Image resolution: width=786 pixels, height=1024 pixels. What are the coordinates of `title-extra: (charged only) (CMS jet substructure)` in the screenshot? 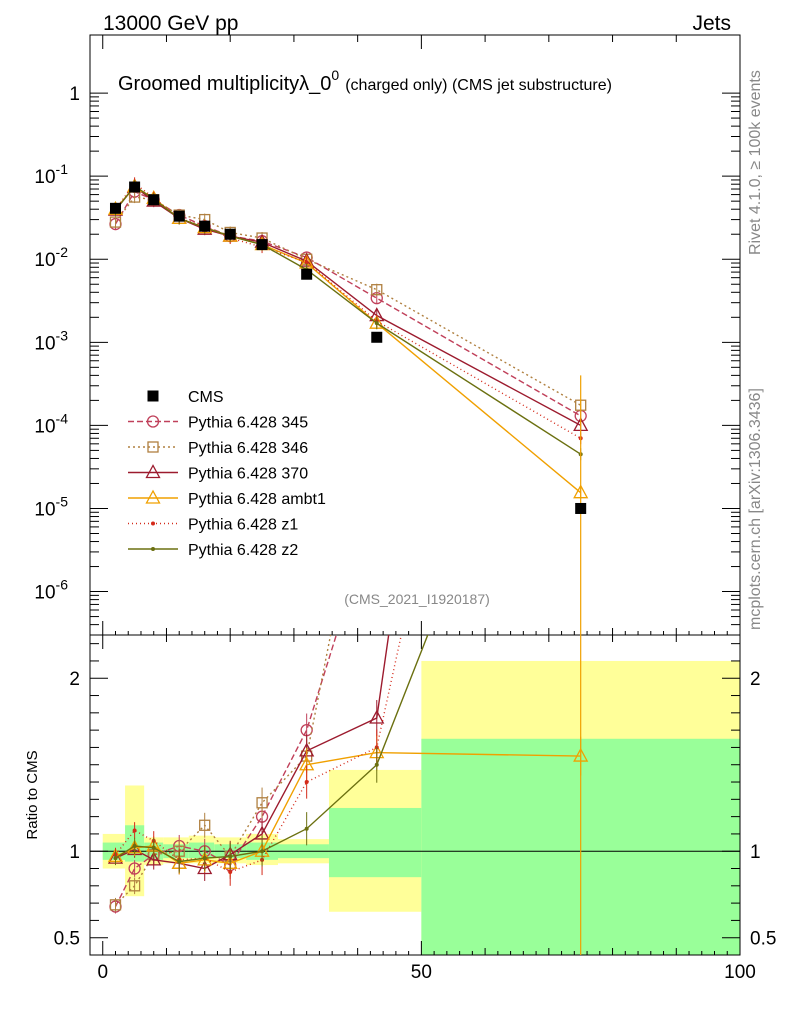 It's located at (478, 85).